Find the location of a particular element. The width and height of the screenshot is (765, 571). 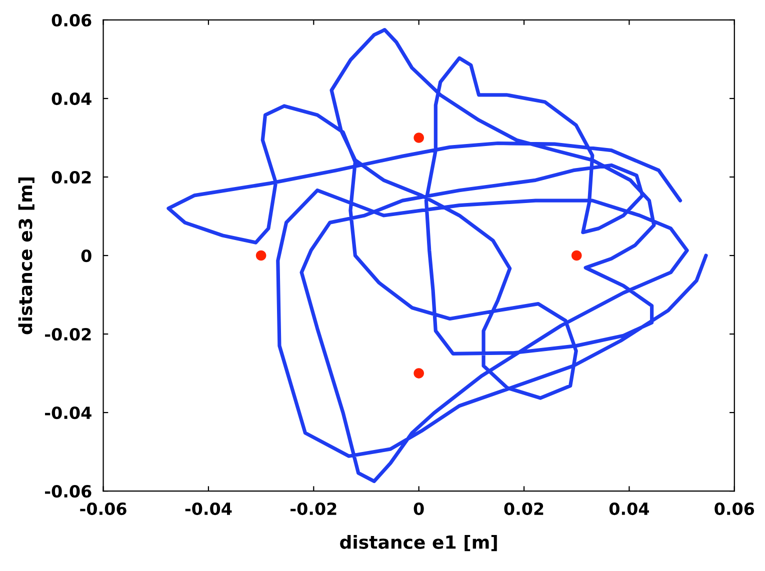

x-tick-label: -0.04 is located at coordinates (208, 509).